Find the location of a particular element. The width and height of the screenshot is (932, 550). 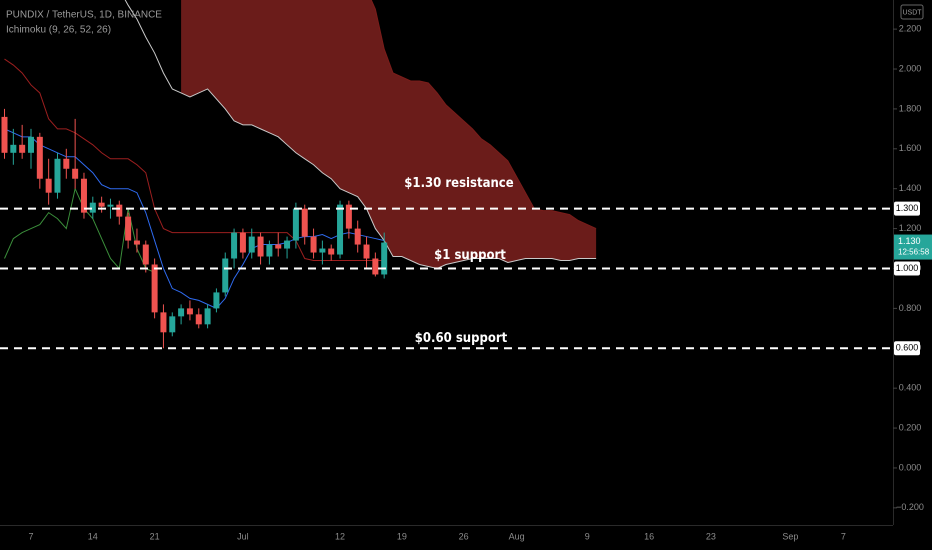

level-annotation: $1.30 resistance is located at coordinates (458, 183).